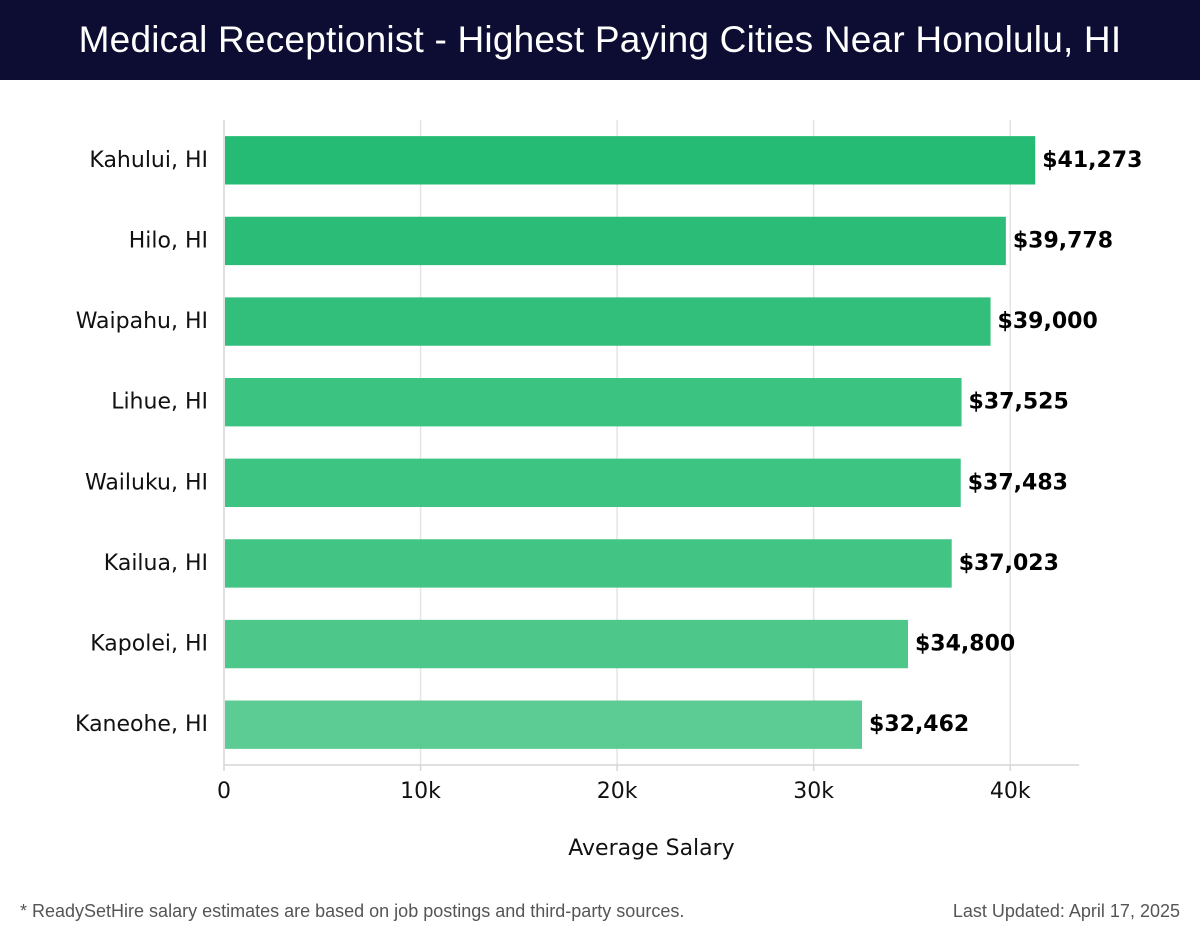  What do you see at coordinates (159, 402) in the screenshot?
I see `category-label: Lihue, HI` at bounding box center [159, 402].